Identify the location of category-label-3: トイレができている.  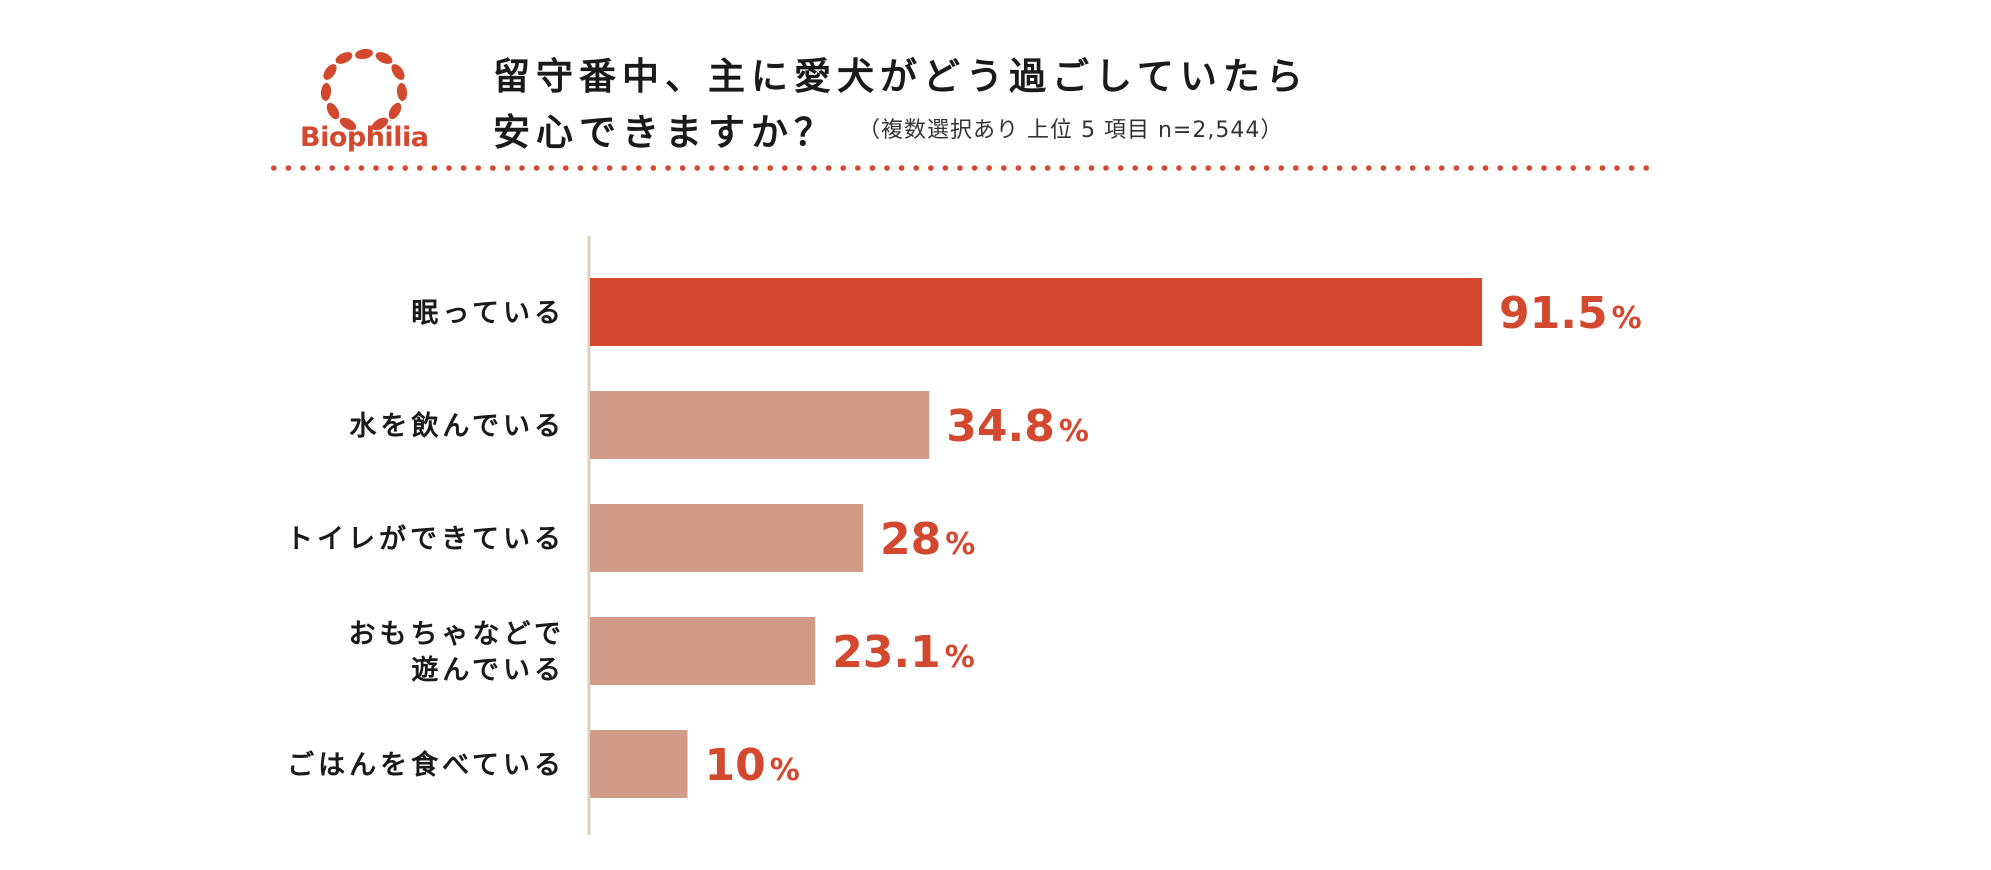
(425, 539).